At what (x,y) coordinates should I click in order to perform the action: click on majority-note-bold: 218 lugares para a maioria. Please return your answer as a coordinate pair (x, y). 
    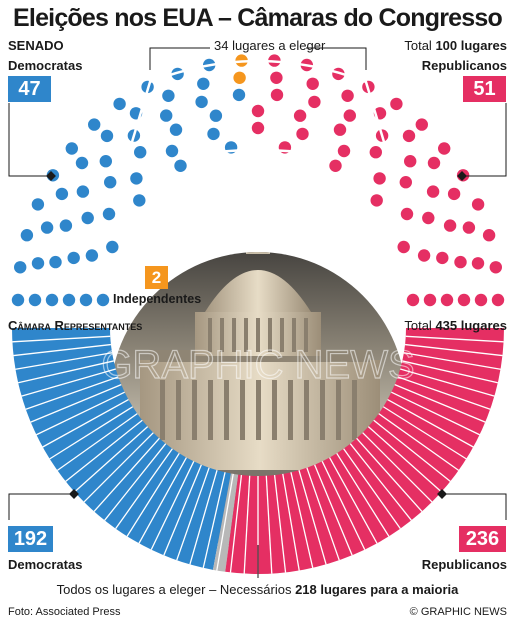
    Looking at the image, I should click on (377, 589).